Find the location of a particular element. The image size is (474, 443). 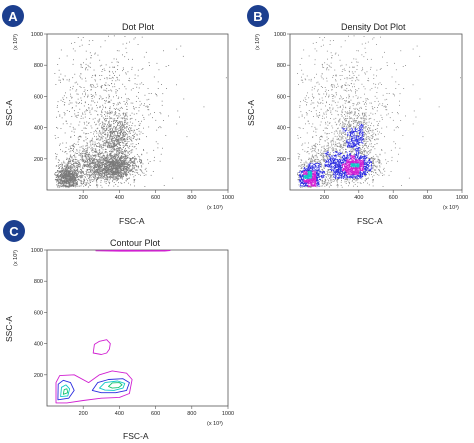

x-tick-label: 800 is located at coordinates (427, 198).